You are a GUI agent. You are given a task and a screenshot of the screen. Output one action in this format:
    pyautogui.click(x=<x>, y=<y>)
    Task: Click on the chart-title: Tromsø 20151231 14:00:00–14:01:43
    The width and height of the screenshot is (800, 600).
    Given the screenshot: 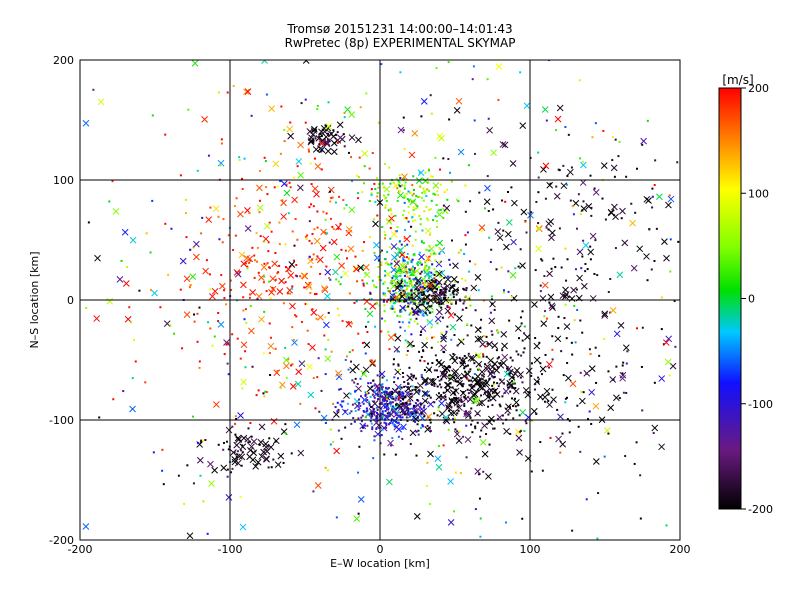 What is the action you would take?
    pyautogui.click(x=400, y=29)
    